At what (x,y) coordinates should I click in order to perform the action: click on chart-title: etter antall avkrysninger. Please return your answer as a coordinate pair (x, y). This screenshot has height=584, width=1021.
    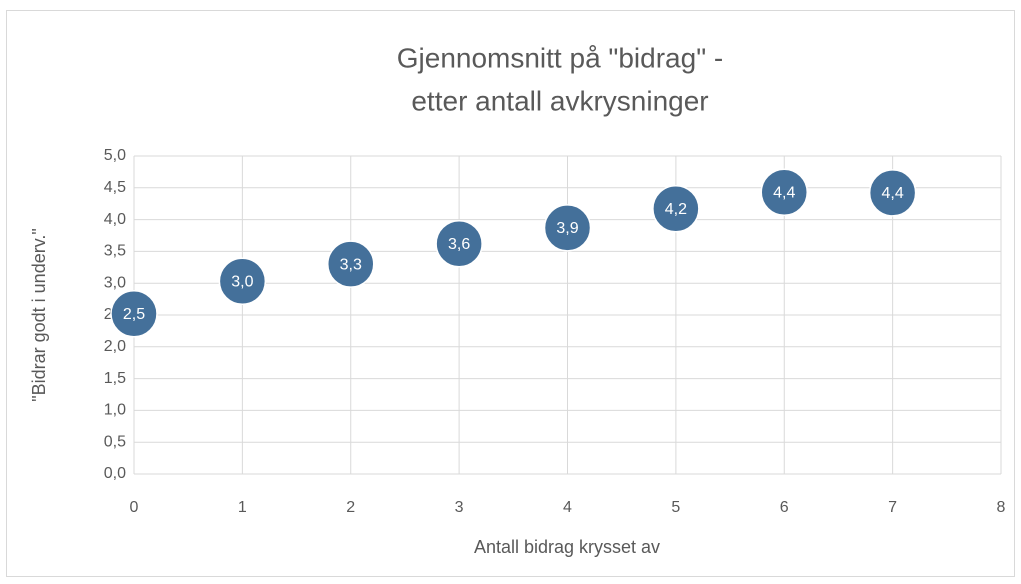
    Looking at the image, I should click on (559, 100).